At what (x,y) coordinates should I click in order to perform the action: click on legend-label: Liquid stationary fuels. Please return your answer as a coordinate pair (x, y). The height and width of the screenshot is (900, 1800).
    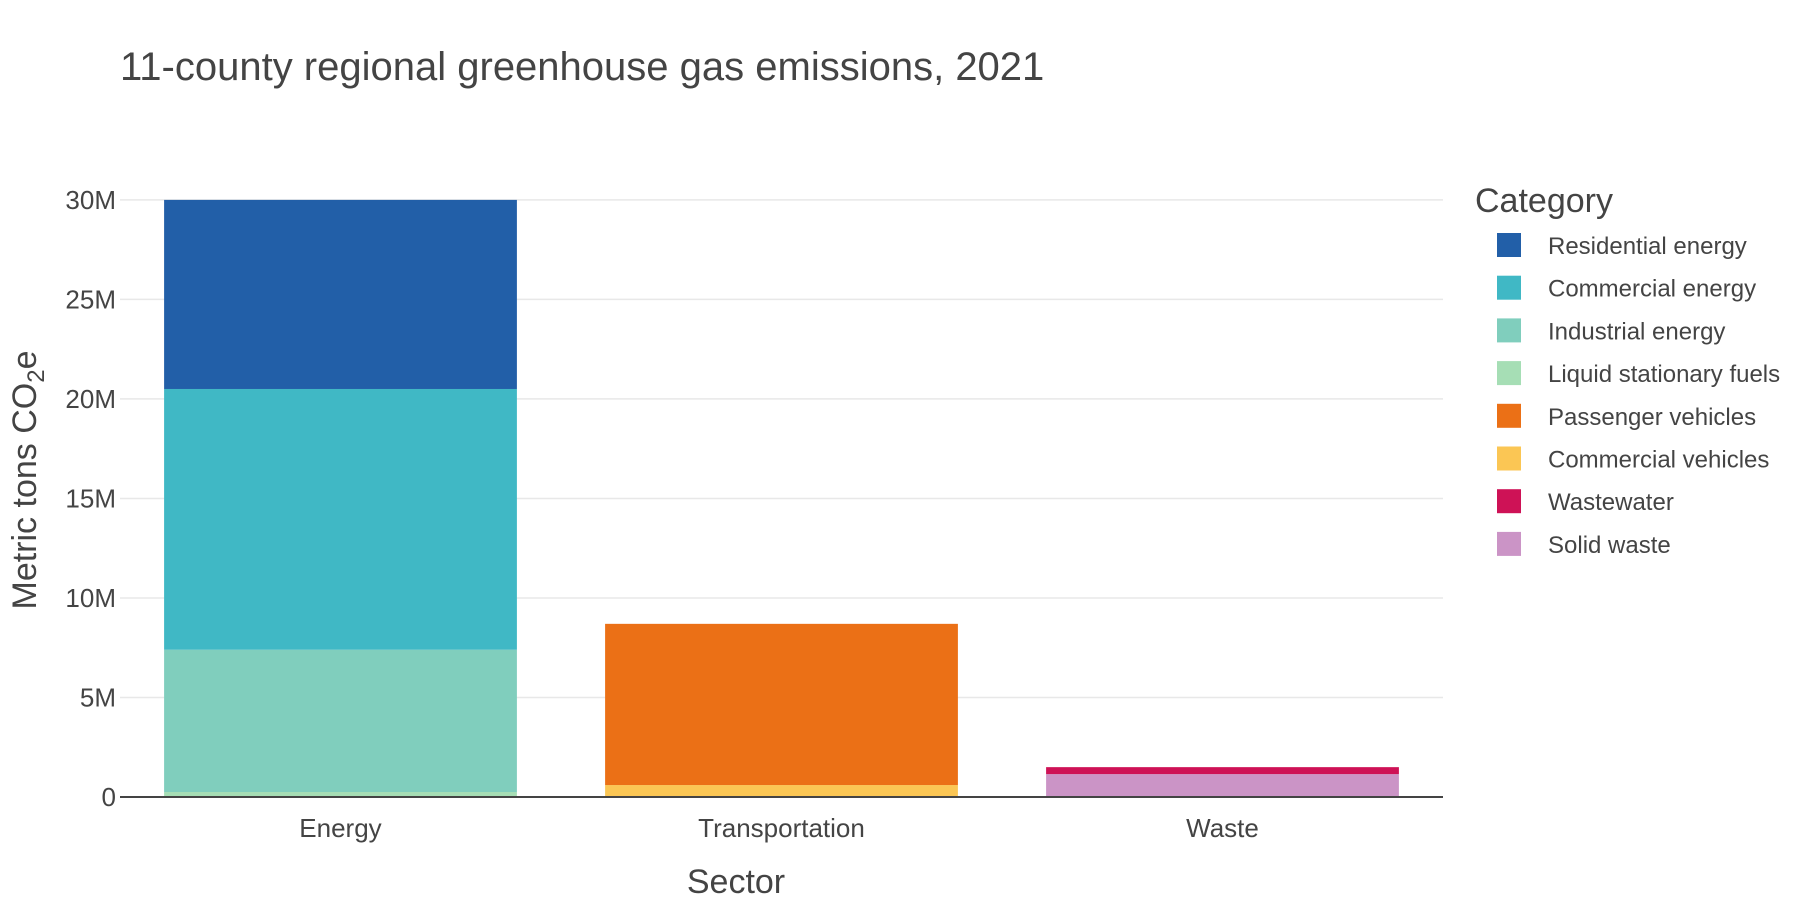
    Looking at the image, I should click on (1664, 374).